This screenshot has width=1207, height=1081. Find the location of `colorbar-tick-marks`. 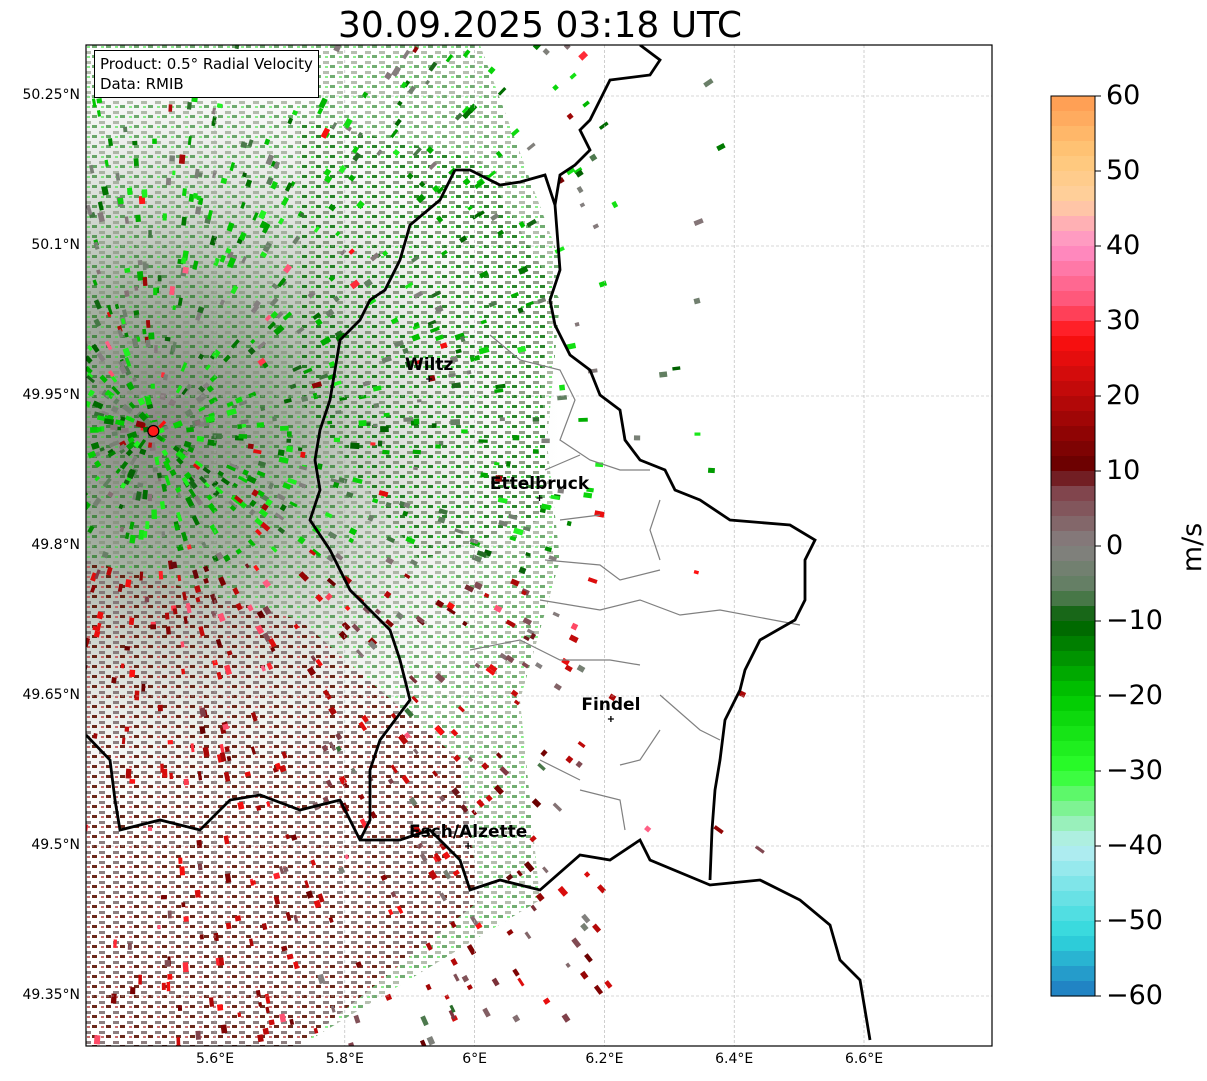

colorbar-tick-marks is located at coordinates (1098, 546).